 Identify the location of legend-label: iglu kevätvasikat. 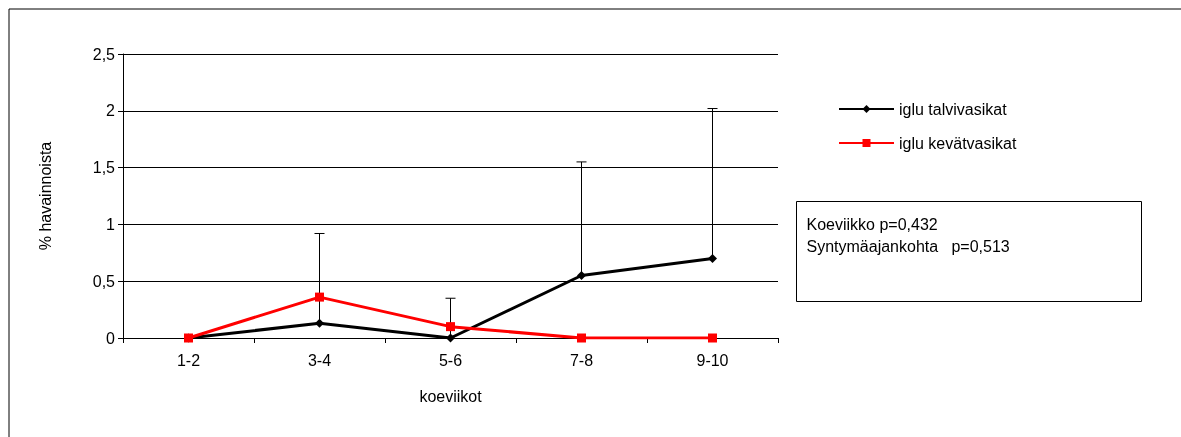
(958, 143).